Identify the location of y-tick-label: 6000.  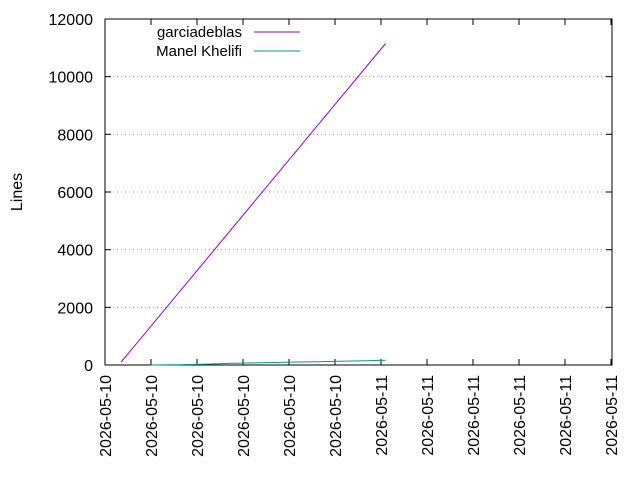
(75, 193).